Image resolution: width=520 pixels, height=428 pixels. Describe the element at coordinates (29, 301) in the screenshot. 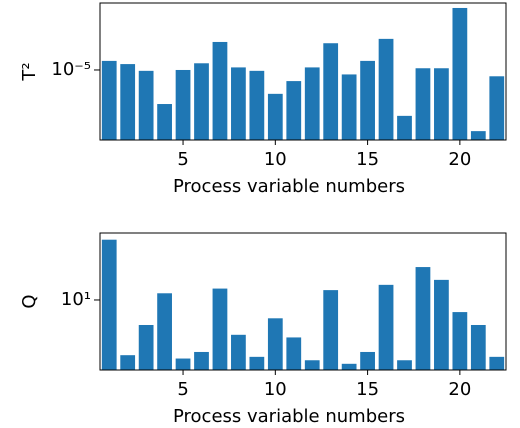

I see `y-axis-label: Q` at that location.